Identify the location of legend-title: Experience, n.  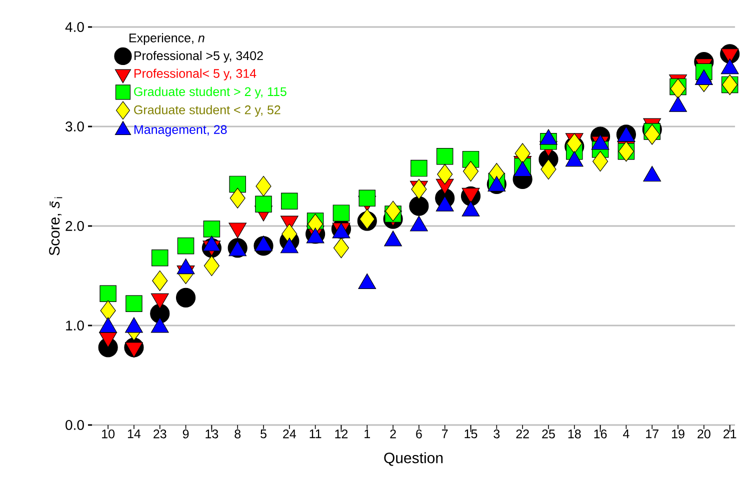
(167, 39).